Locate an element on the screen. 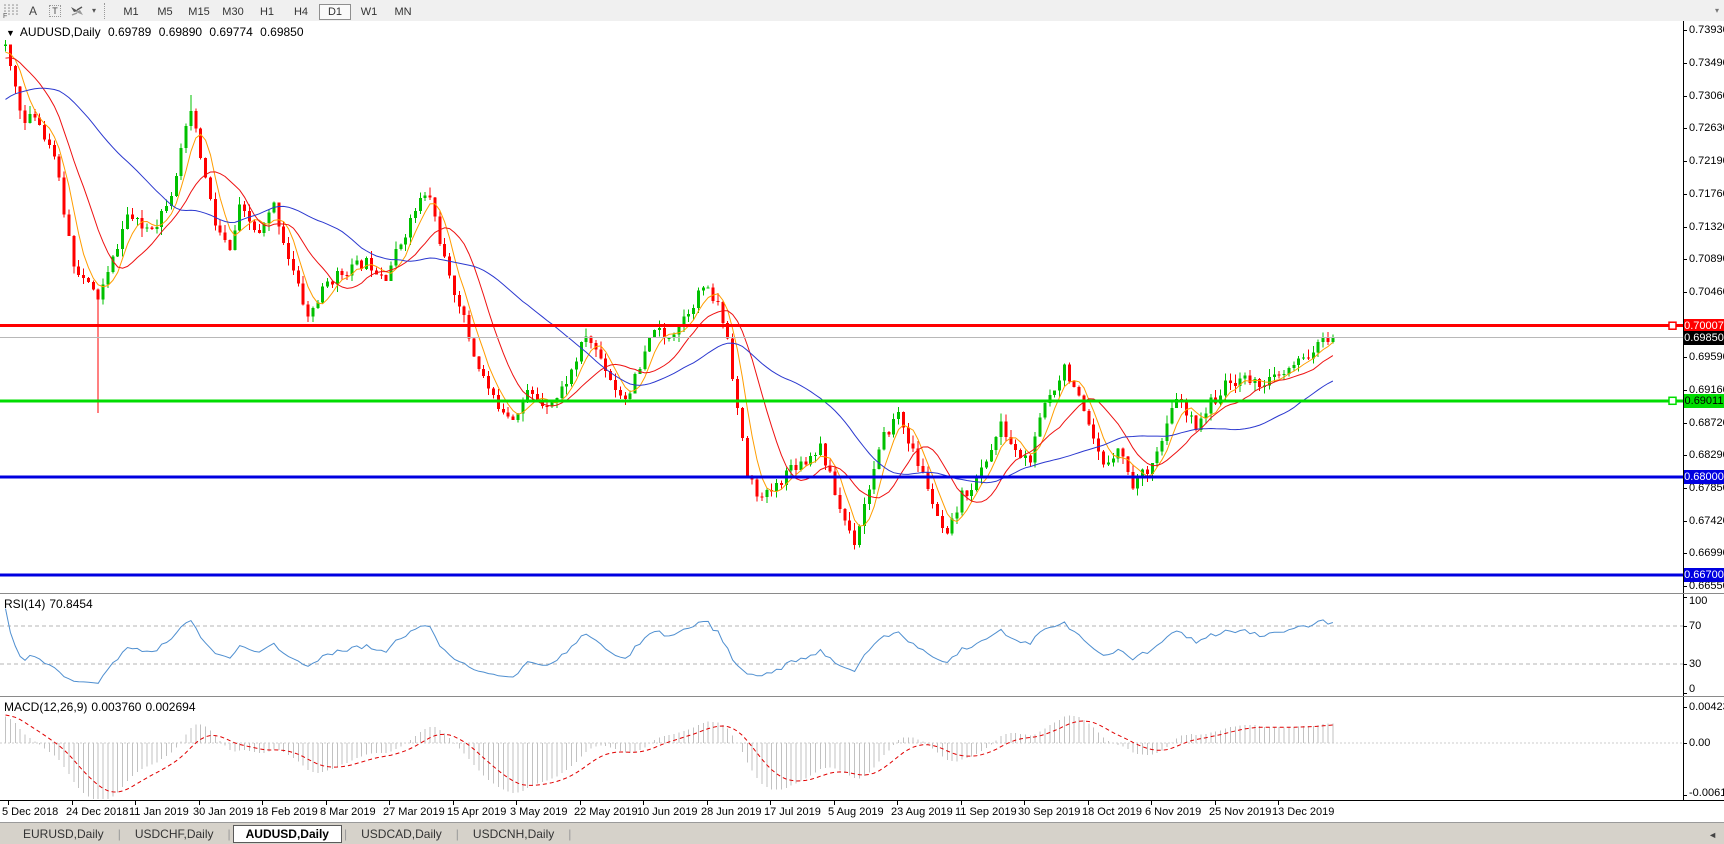 This screenshot has height=844, width=1724. timeframe-button-w1: W1 is located at coordinates (369, 11).